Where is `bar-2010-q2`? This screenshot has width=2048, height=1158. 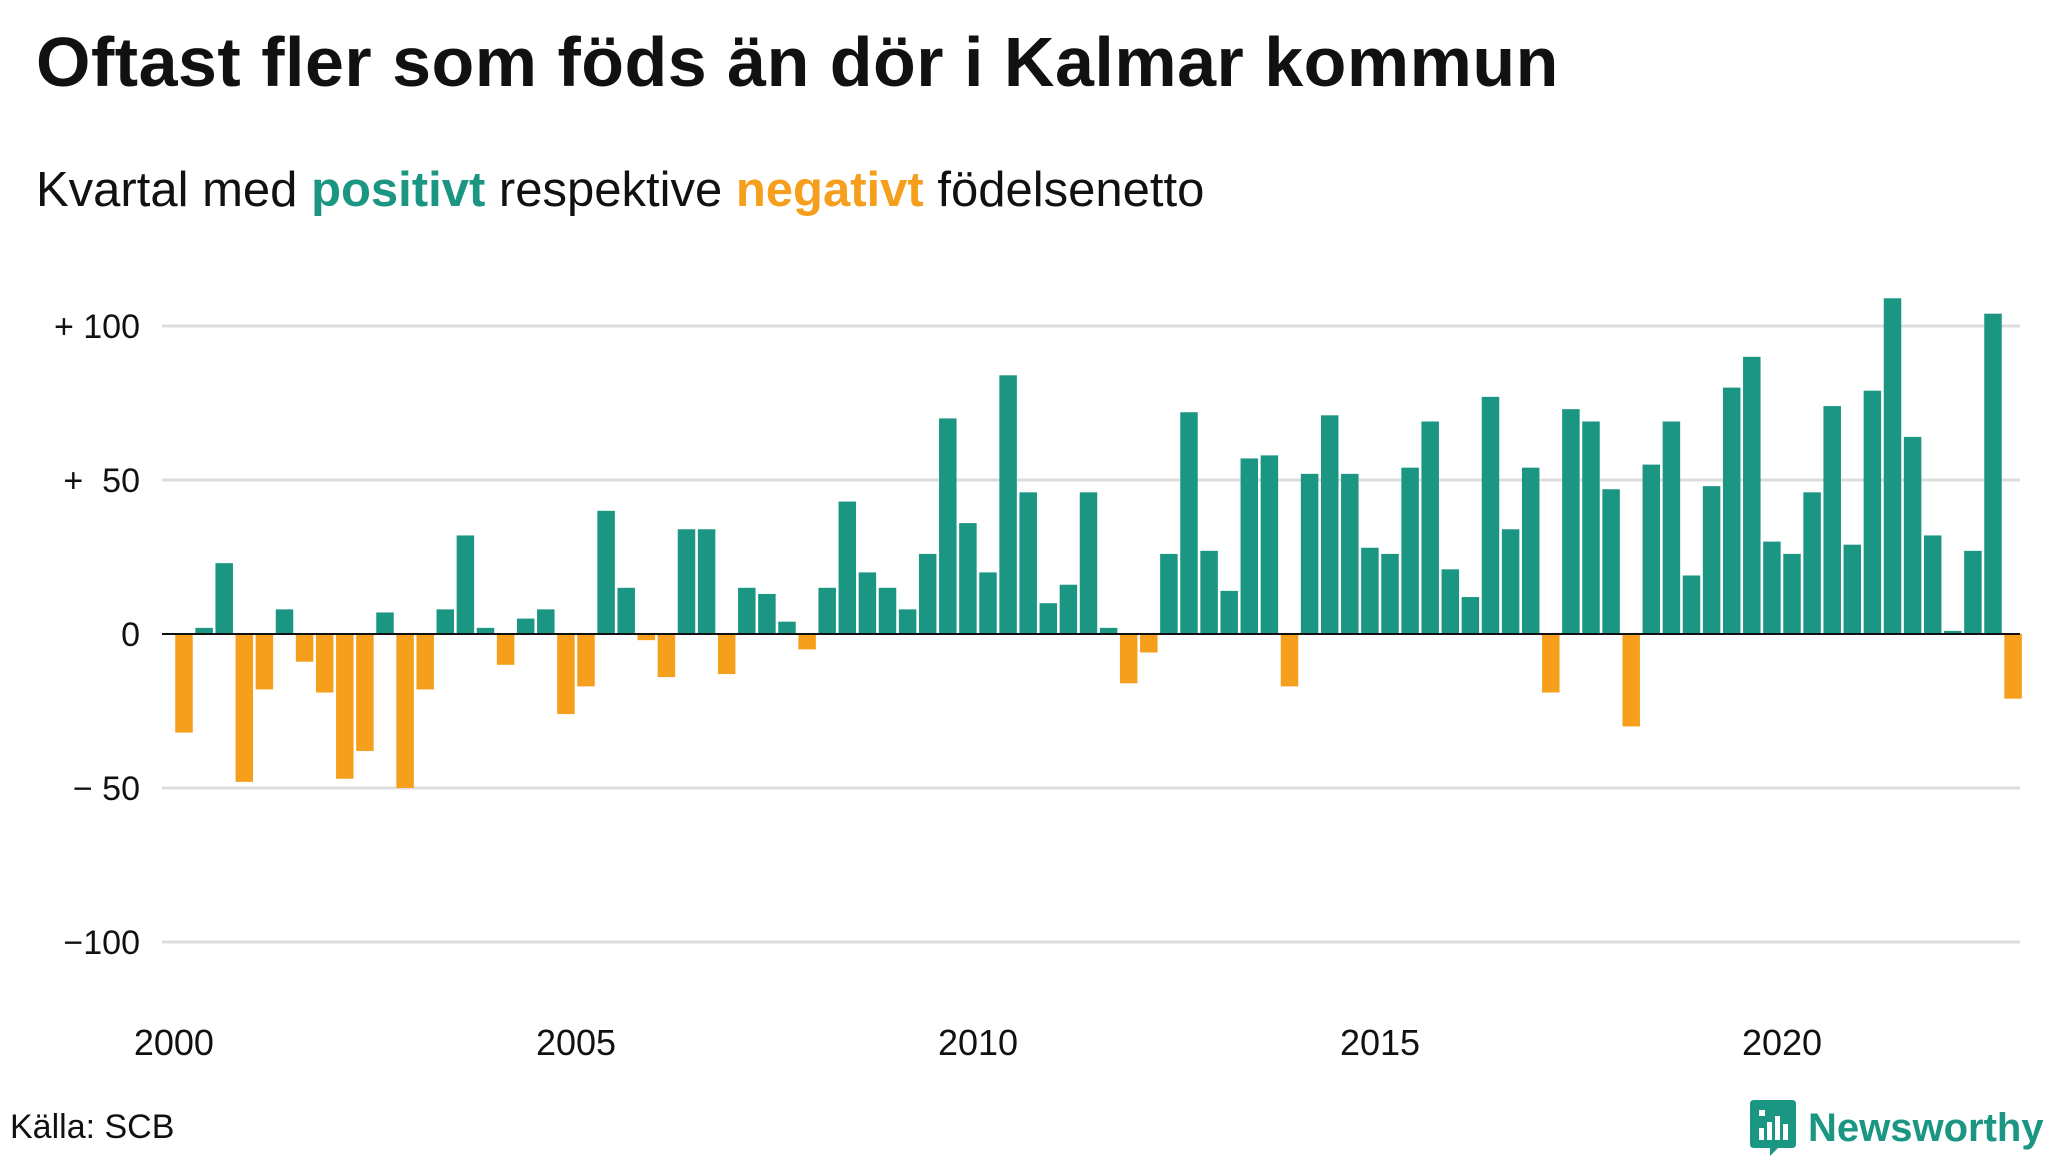
bar-2010-q2 is located at coordinates (1008, 504).